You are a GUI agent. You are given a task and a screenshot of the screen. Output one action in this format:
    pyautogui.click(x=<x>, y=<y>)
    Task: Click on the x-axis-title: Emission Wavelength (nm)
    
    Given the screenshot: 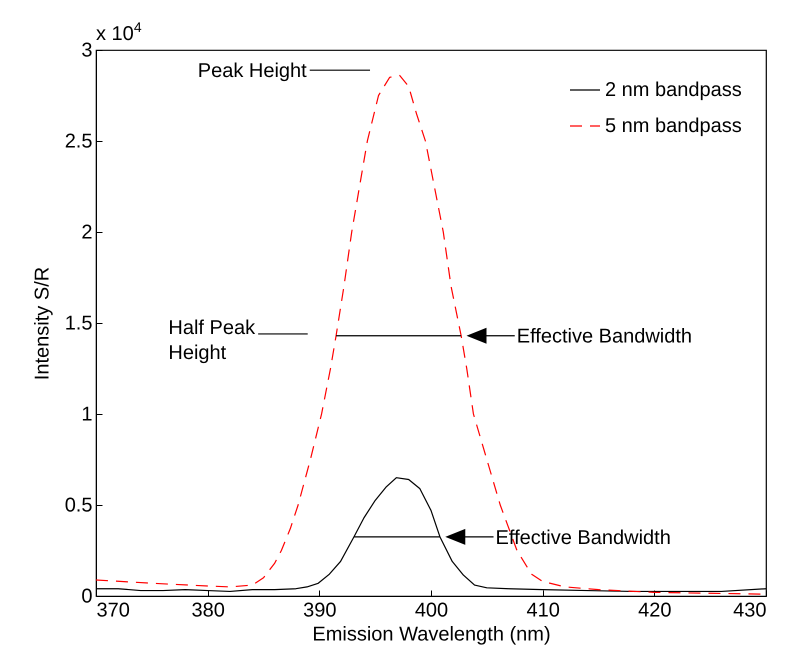 What is the action you would take?
    pyautogui.click(x=431, y=635)
    